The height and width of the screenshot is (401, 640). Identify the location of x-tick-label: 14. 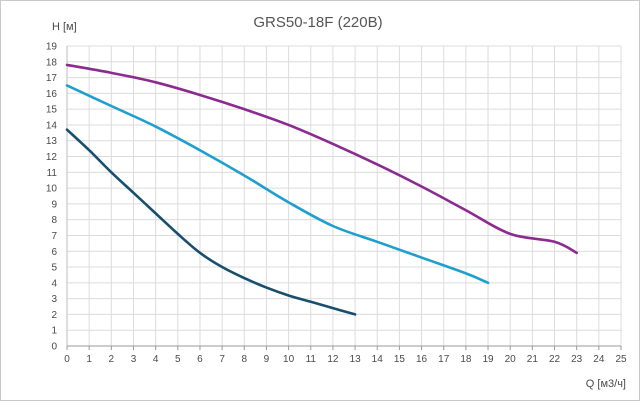
(378, 359).